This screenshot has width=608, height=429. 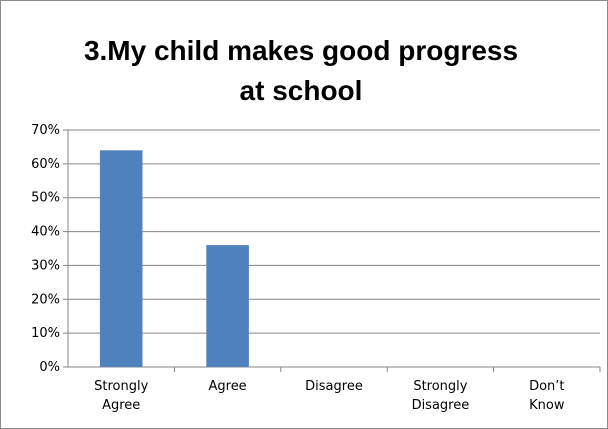 What do you see at coordinates (45, 265) in the screenshot?
I see `y-tick-label: 30%` at bounding box center [45, 265].